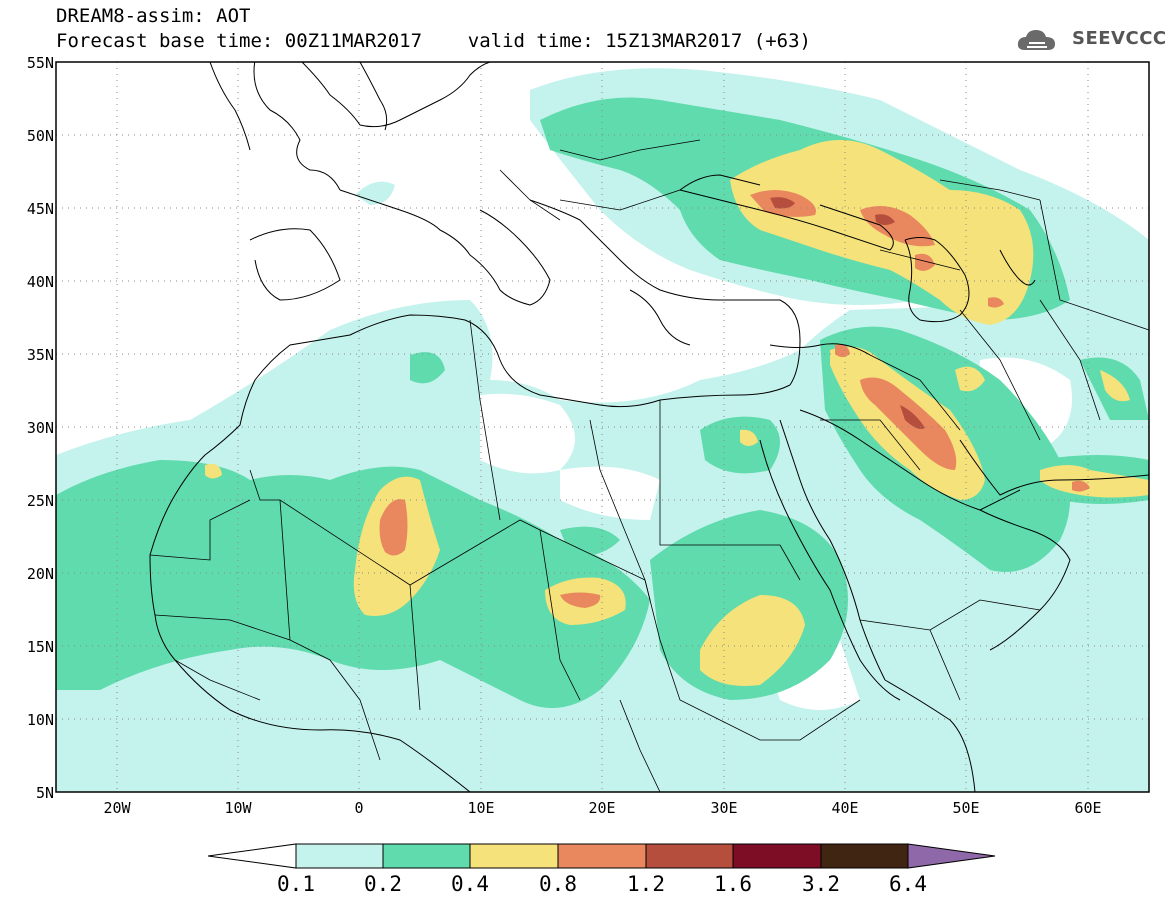  What do you see at coordinates (117, 808) in the screenshot?
I see `lon-label: 20W` at bounding box center [117, 808].